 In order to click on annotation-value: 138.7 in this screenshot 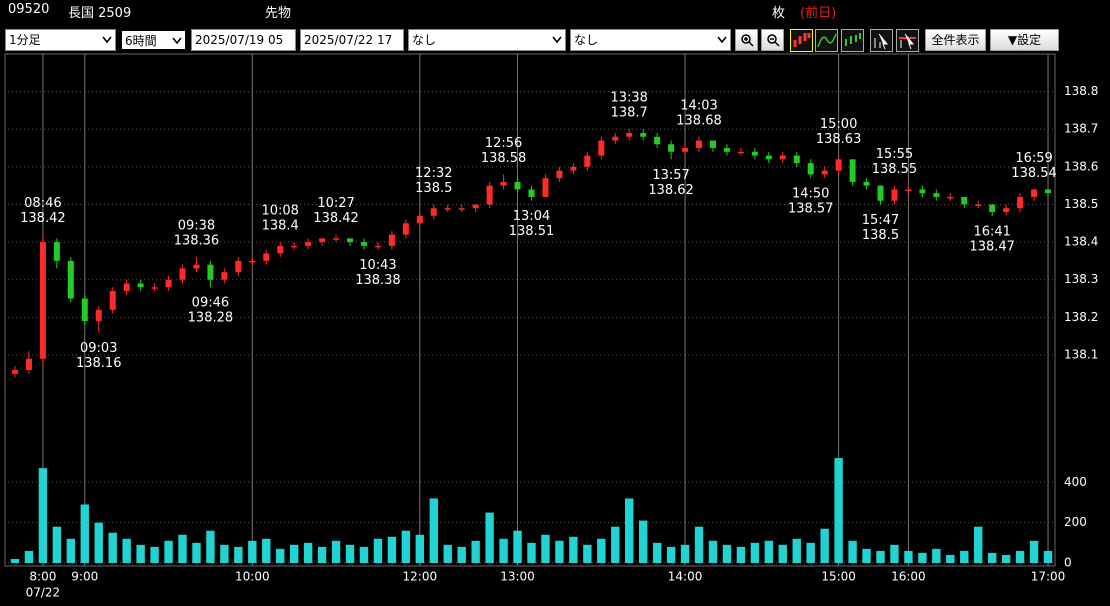, I will do `click(629, 113)`.